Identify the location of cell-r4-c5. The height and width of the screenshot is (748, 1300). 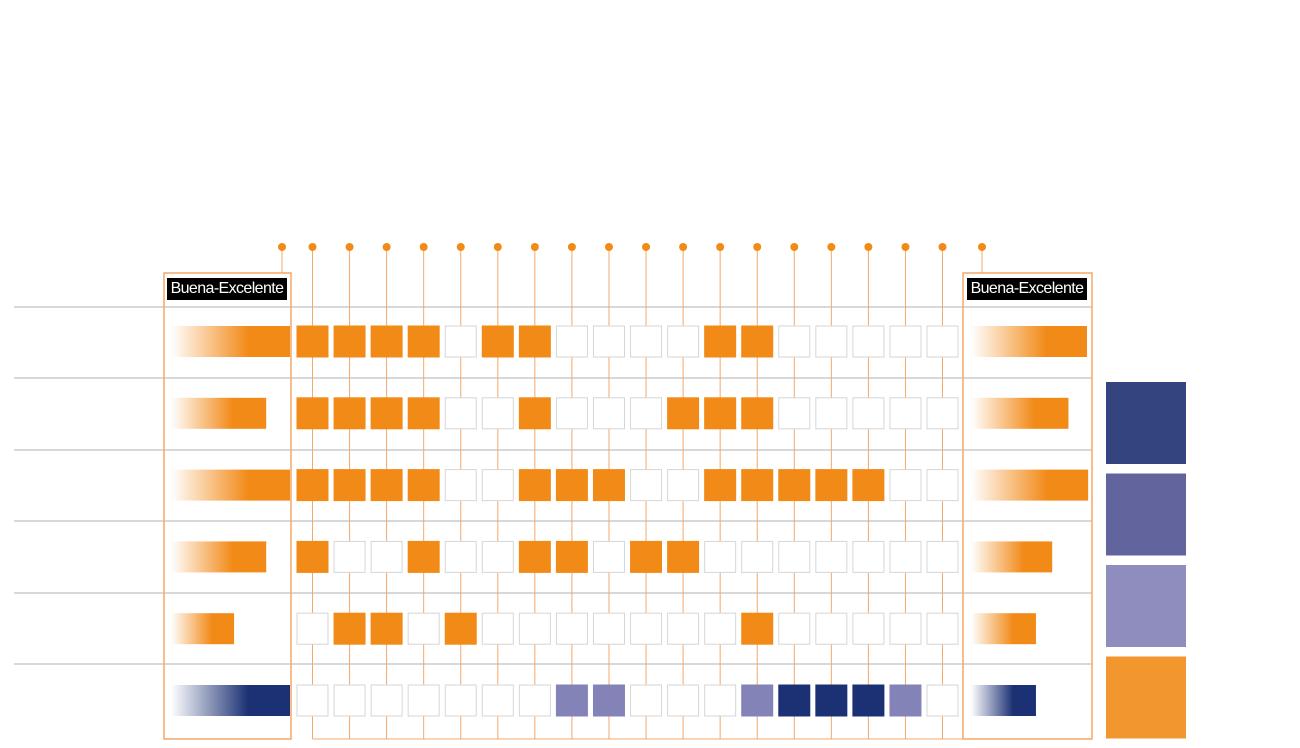
(460, 556).